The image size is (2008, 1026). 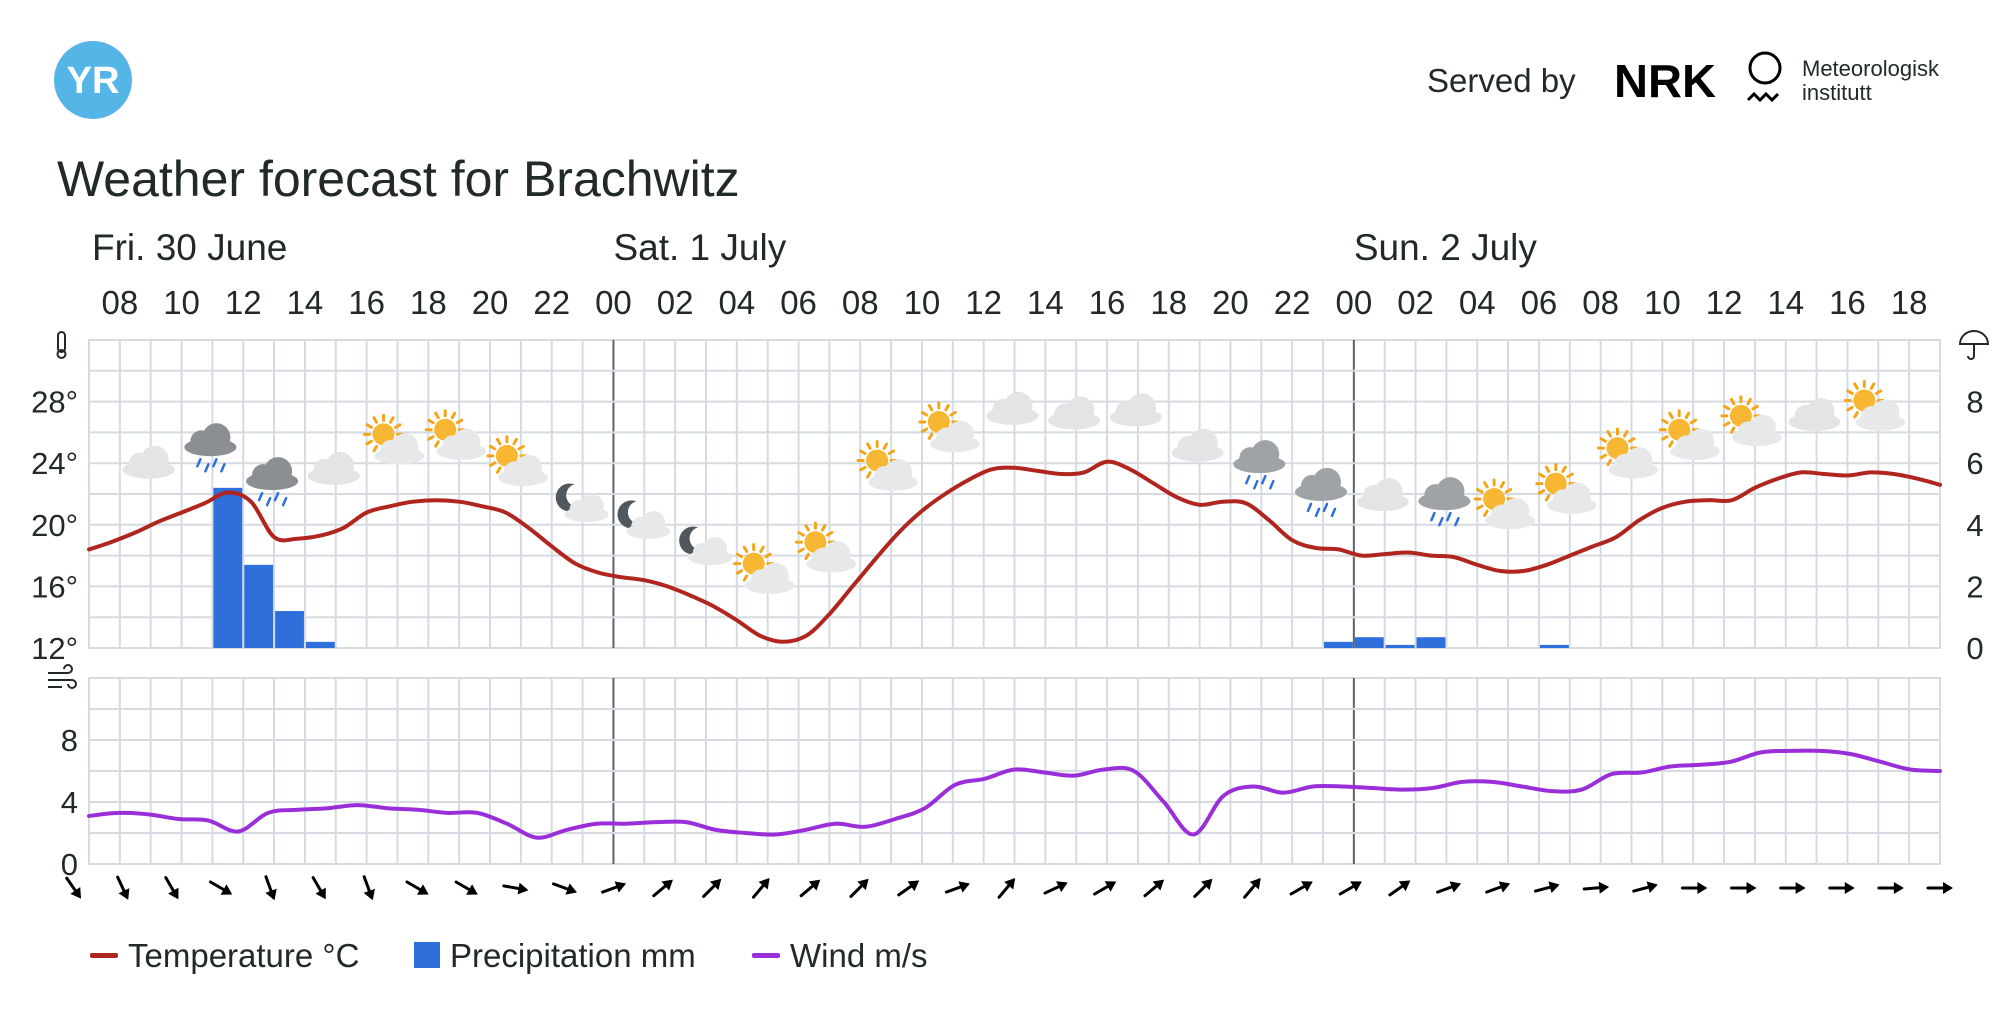 I want to click on precipitation-tick-label: 8, so click(x=1974, y=402).